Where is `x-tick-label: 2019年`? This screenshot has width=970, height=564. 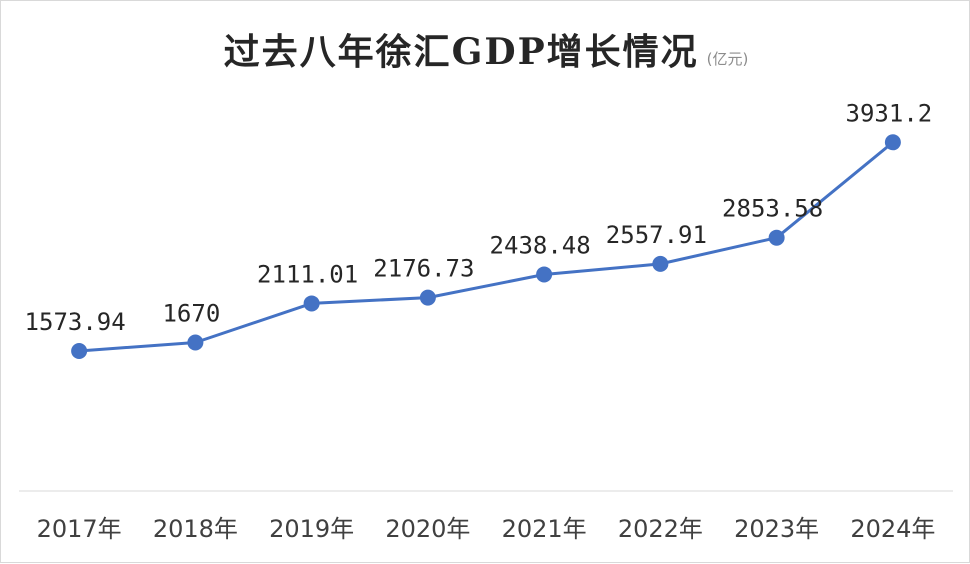 x-tick-label: 2019年 is located at coordinates (311, 529).